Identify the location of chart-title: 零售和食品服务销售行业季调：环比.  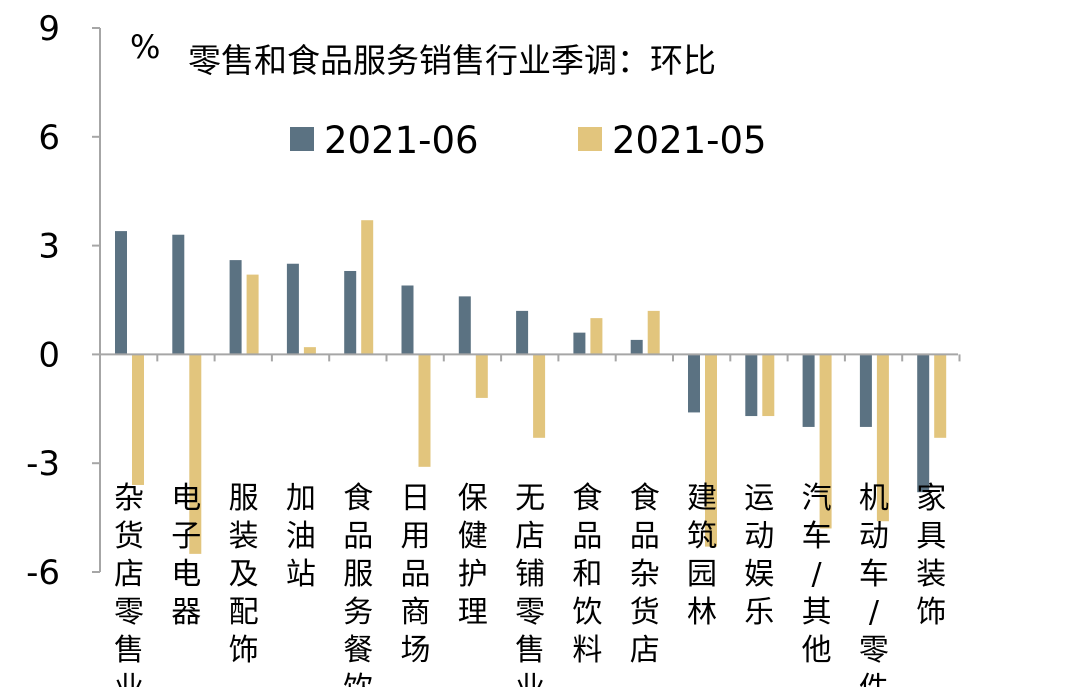
(452, 60).